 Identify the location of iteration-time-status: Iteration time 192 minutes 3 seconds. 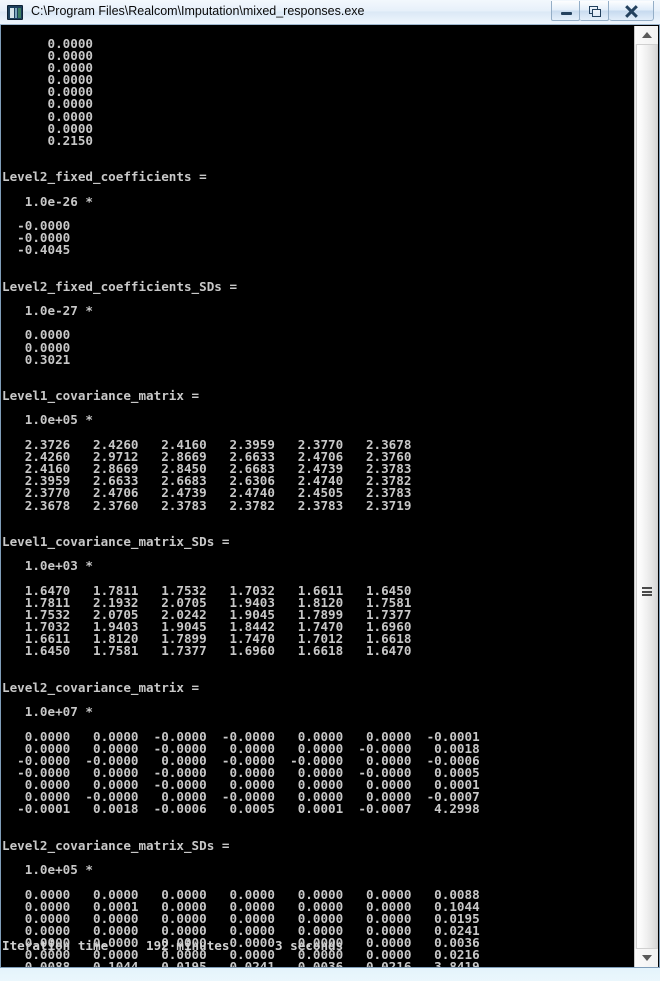
(173, 946).